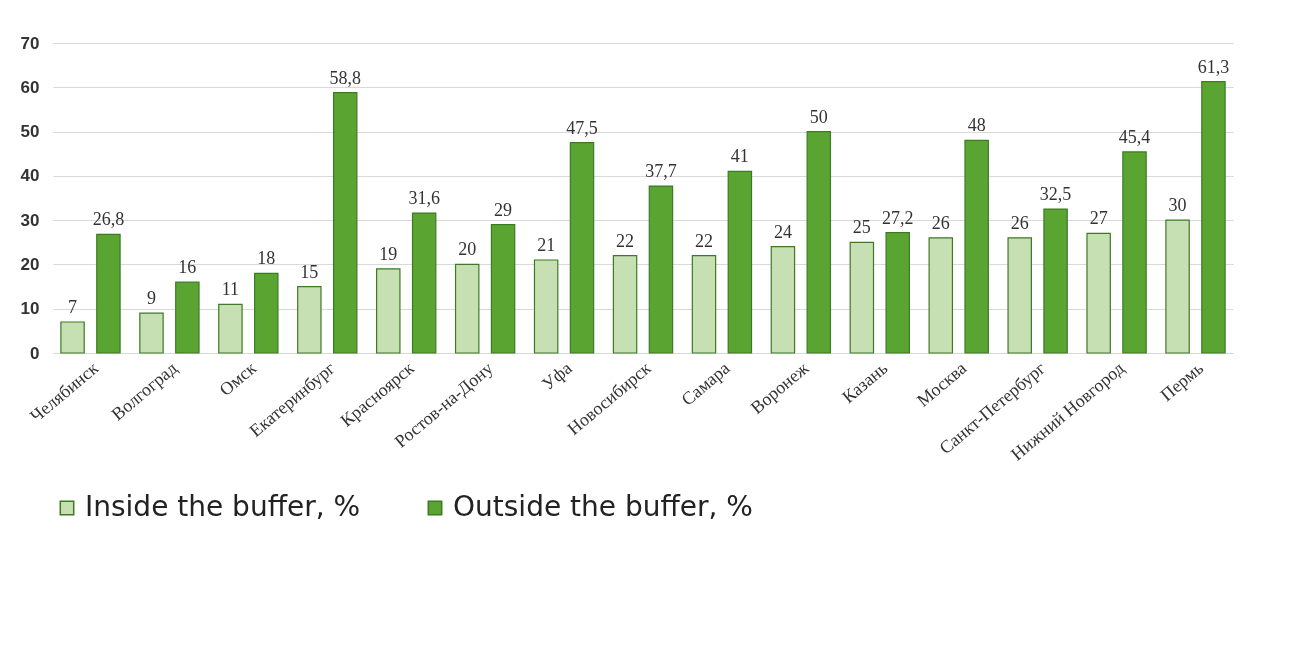 The width and height of the screenshot is (1290, 667). I want to click on legend-label: Outside the buffer, %, so click(603, 506).